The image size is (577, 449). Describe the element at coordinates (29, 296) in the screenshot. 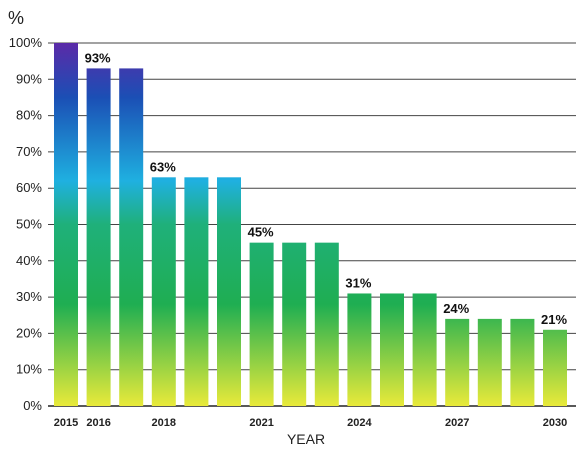

I see `y-tick-label: 30%` at that location.